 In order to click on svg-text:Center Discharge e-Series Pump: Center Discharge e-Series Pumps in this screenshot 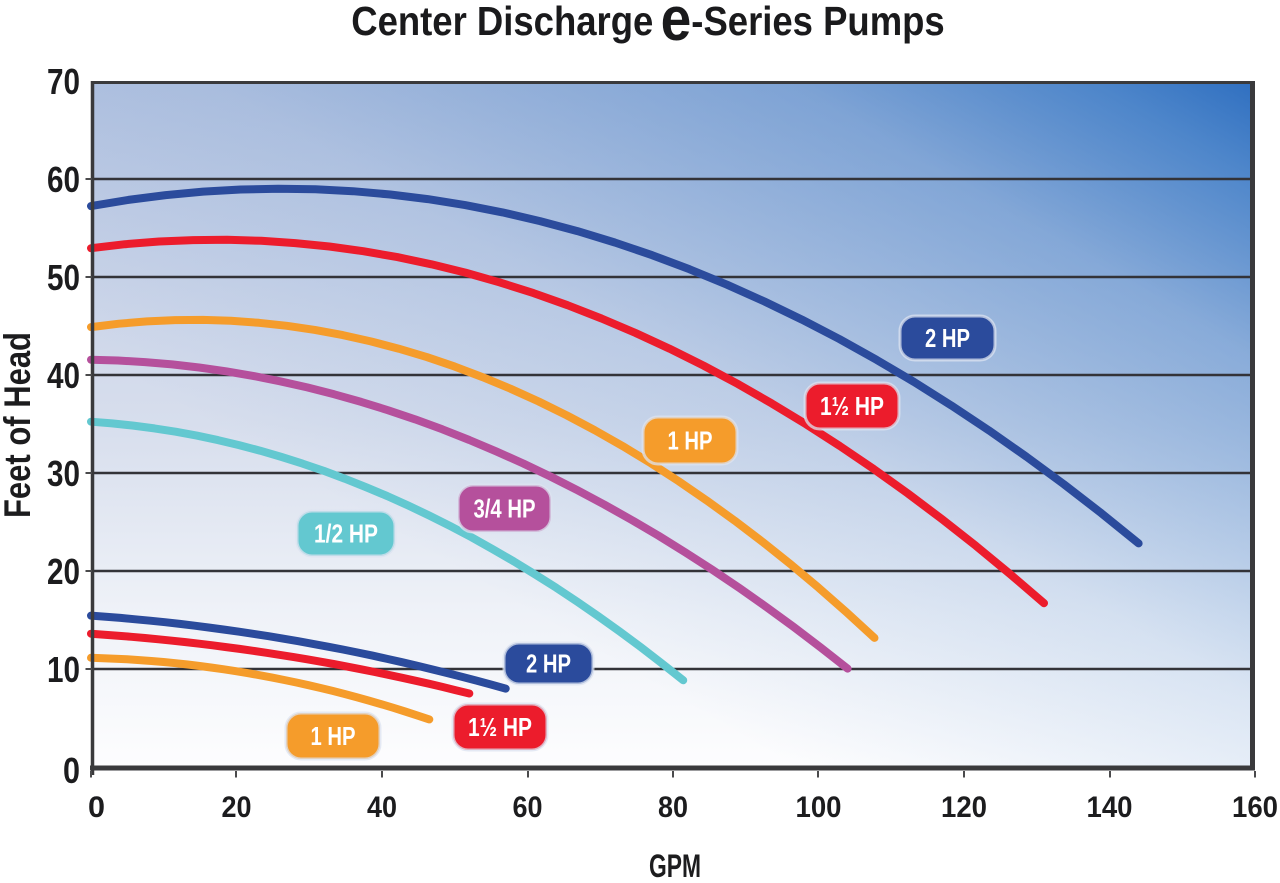, I will do `click(647, 27)`.